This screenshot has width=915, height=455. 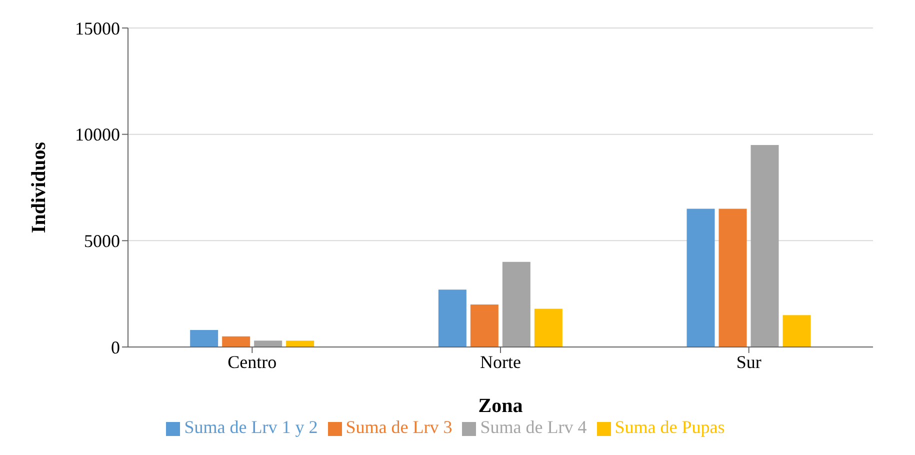 I want to click on y-tick-label: 10000, so click(x=97, y=134).